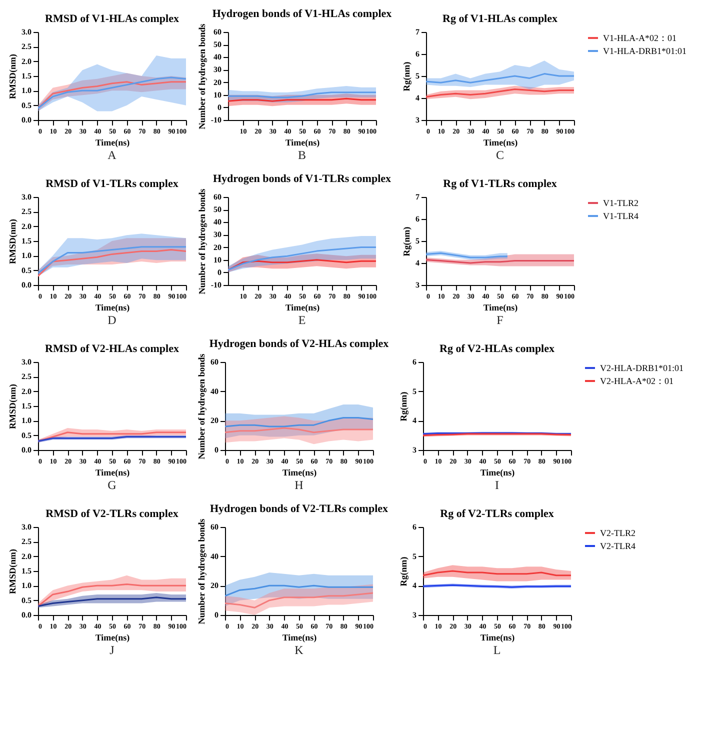 Image resolution: width=702 pixels, height=730 pixels. I want to click on text: D, so click(112, 320).